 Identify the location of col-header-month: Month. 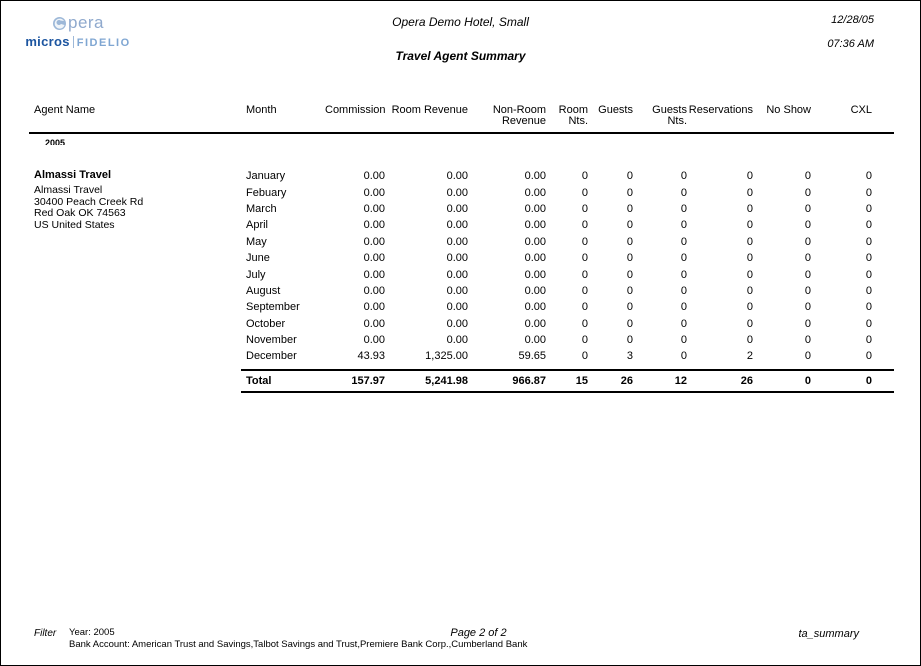
(261, 110).